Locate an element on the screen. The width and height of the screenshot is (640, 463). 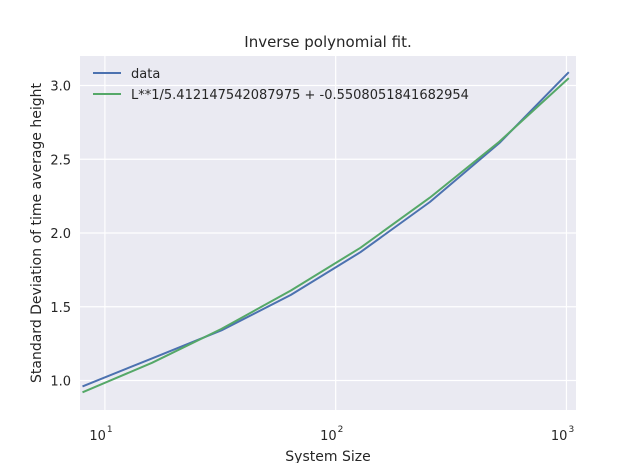
chart-title: Inverse polynomial fit. is located at coordinates (327, 42).